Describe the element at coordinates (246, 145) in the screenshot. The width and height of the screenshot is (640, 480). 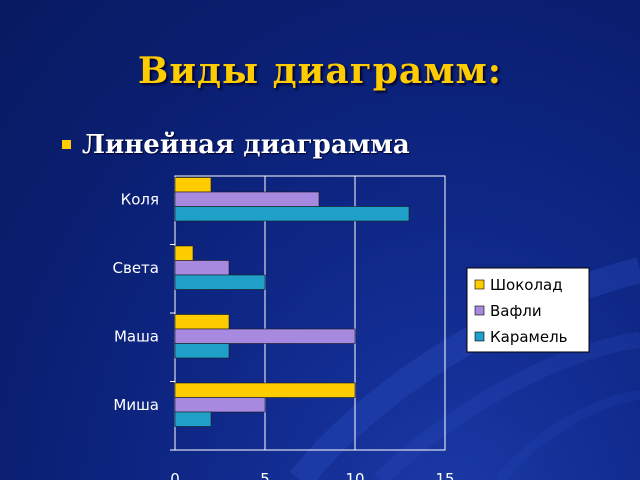
I see `bullet-text: Линейная диаграмма` at that location.